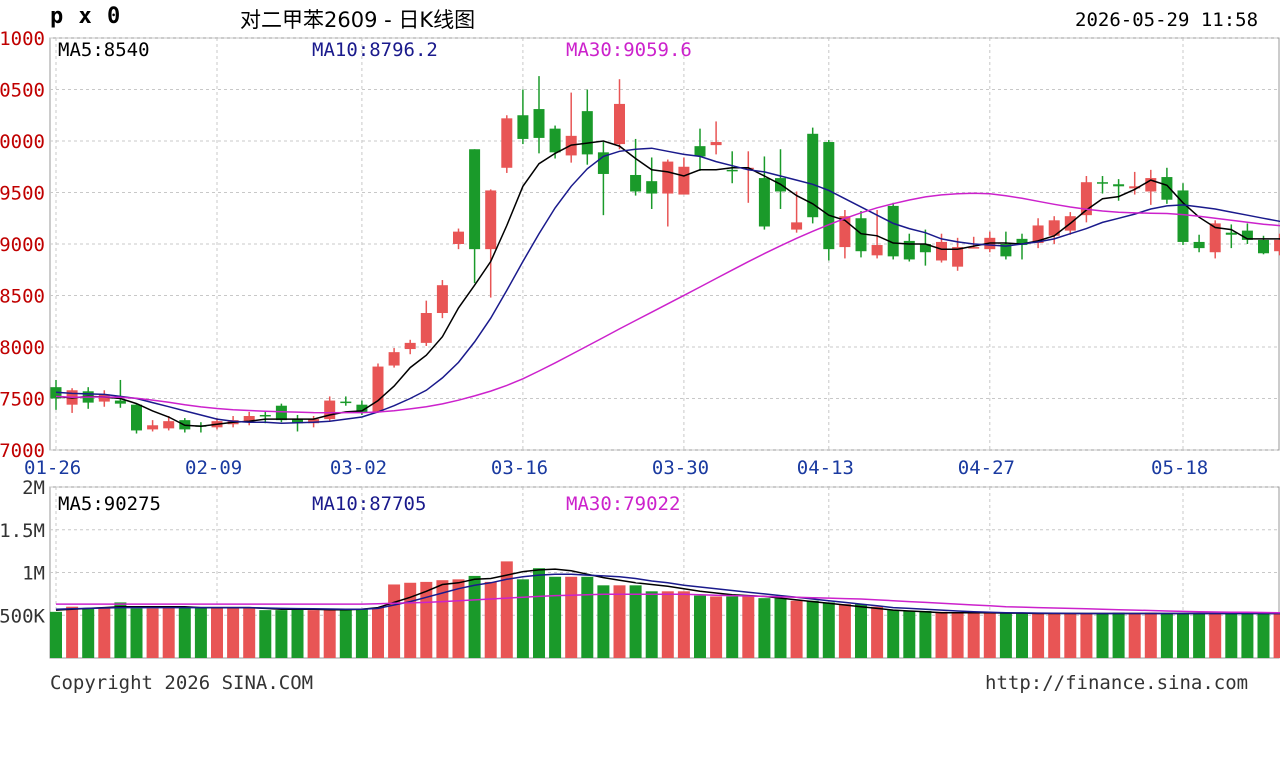 Image resolution: width=1280 pixels, height=760 pixels. I want to click on timestamp: 2026-05-29 11:58, so click(1167, 20).